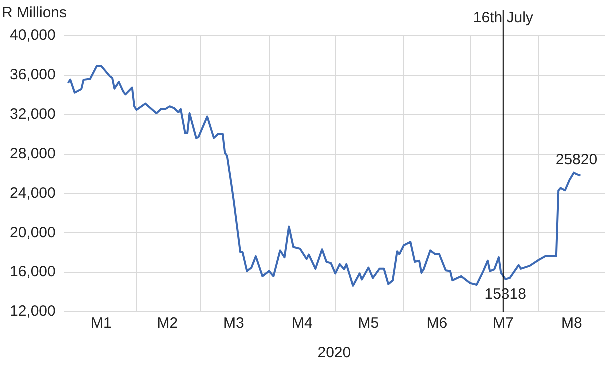  What do you see at coordinates (101, 323) in the screenshot?
I see `x-tick-label: M1` at bounding box center [101, 323].